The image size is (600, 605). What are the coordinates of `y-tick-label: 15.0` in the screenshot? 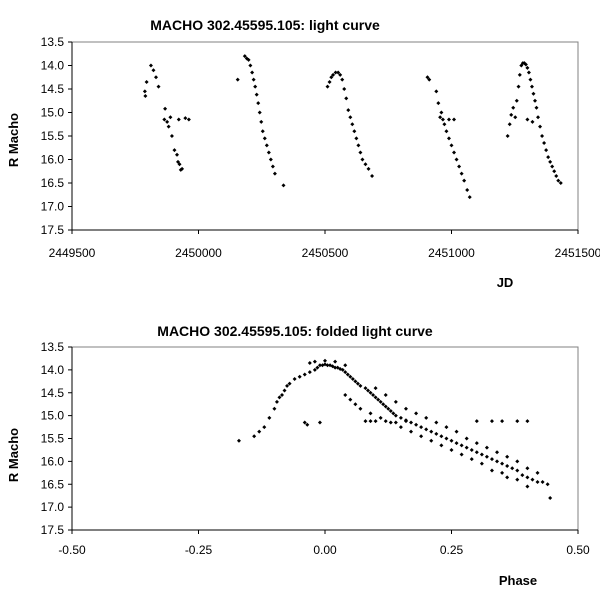 It's located at (53, 416).